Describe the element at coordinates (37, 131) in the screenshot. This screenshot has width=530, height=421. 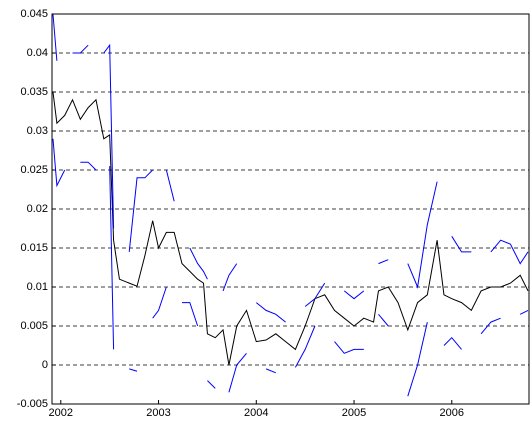
I see `y-tick-label: 0.03` at that location.